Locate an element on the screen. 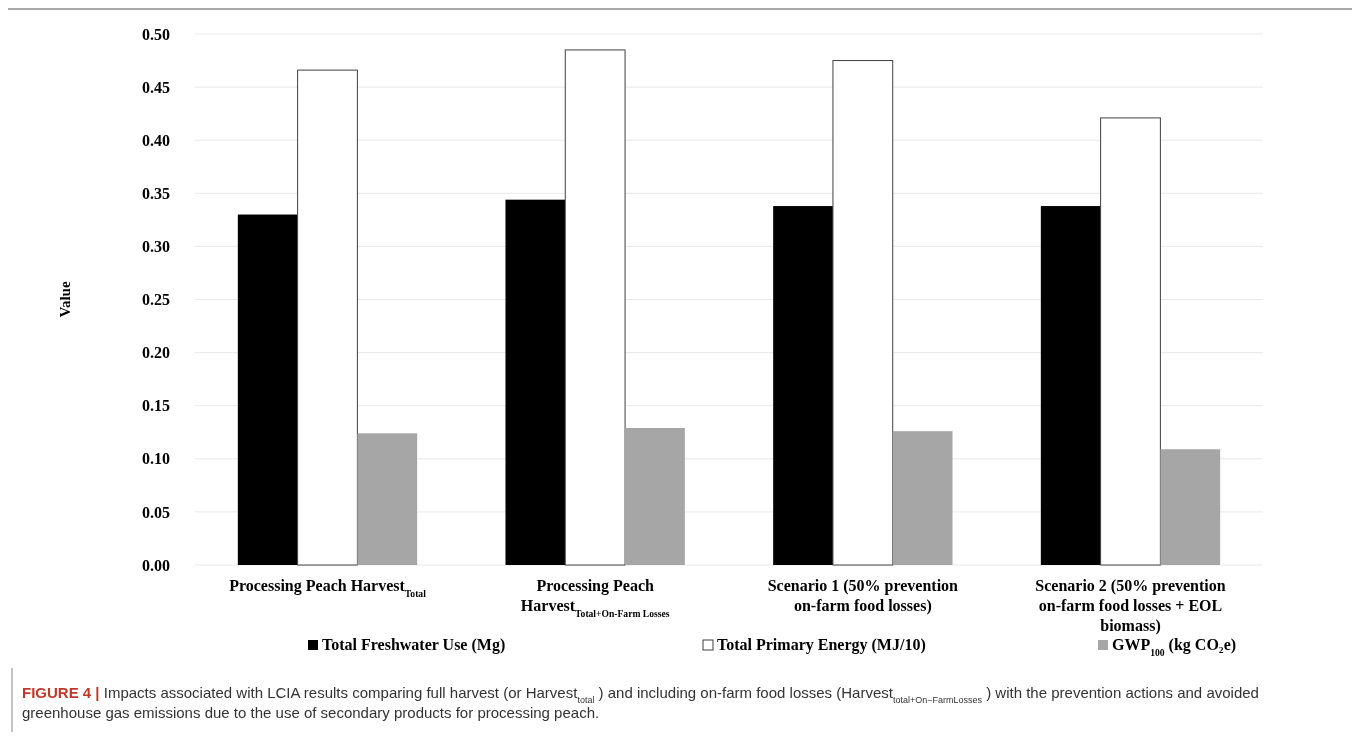 Image resolution: width=1360 pixels, height=740 pixels. category-label: Processing Peach Harvest$_{Total+On-Farm Losses}$ is located at coordinates (595, 598).